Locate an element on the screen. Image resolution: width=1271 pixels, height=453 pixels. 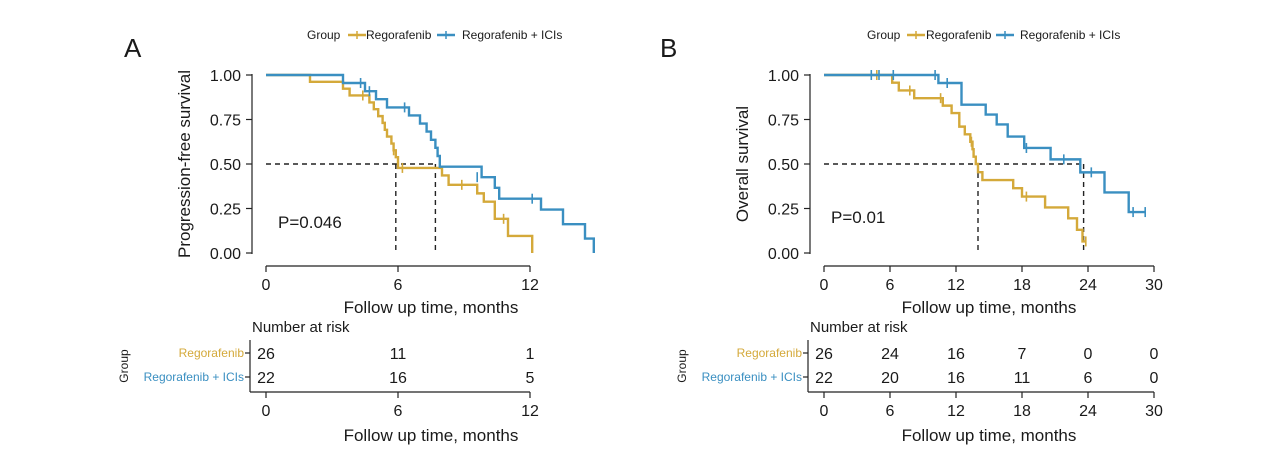
x-tick-label: 30 is located at coordinates (1154, 285).